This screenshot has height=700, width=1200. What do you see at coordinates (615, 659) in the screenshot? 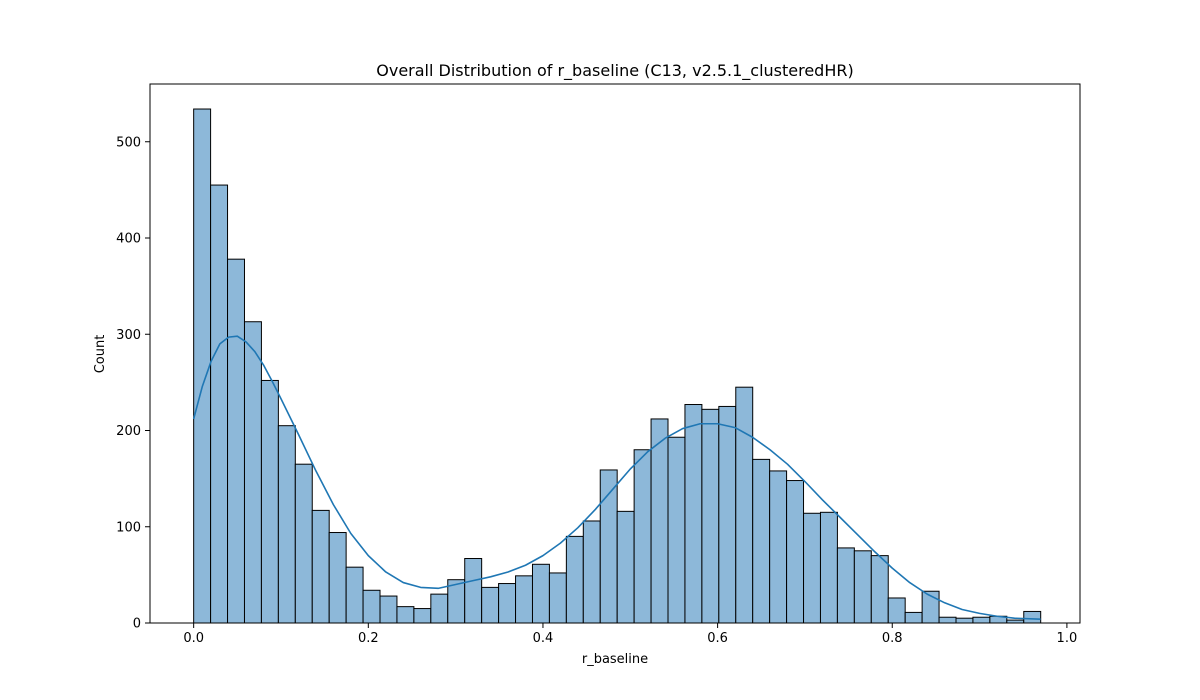
I see `x-axis-label: r_baseline` at bounding box center [615, 659].